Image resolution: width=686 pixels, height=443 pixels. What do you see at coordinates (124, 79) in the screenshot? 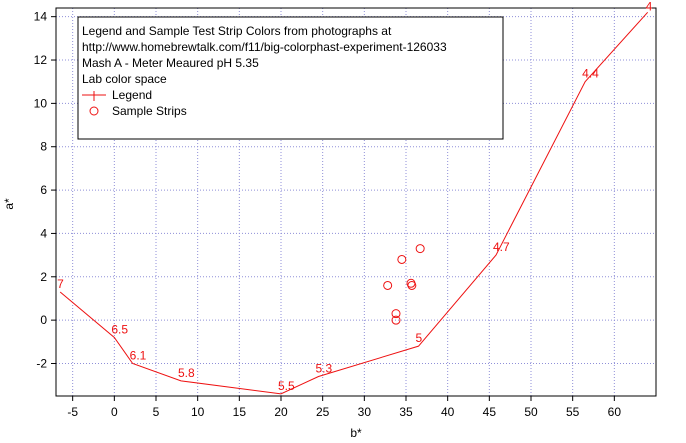
I see `legend-text-line-4: Lab color space` at bounding box center [124, 79].